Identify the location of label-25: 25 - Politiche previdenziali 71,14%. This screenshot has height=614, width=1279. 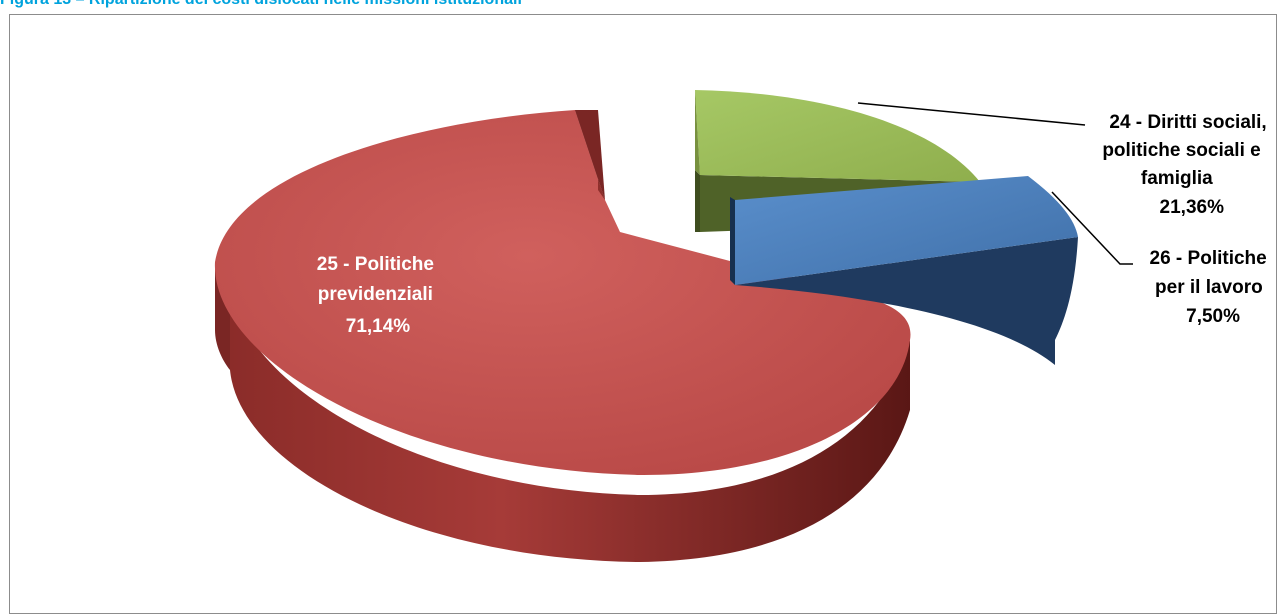
(378, 295).